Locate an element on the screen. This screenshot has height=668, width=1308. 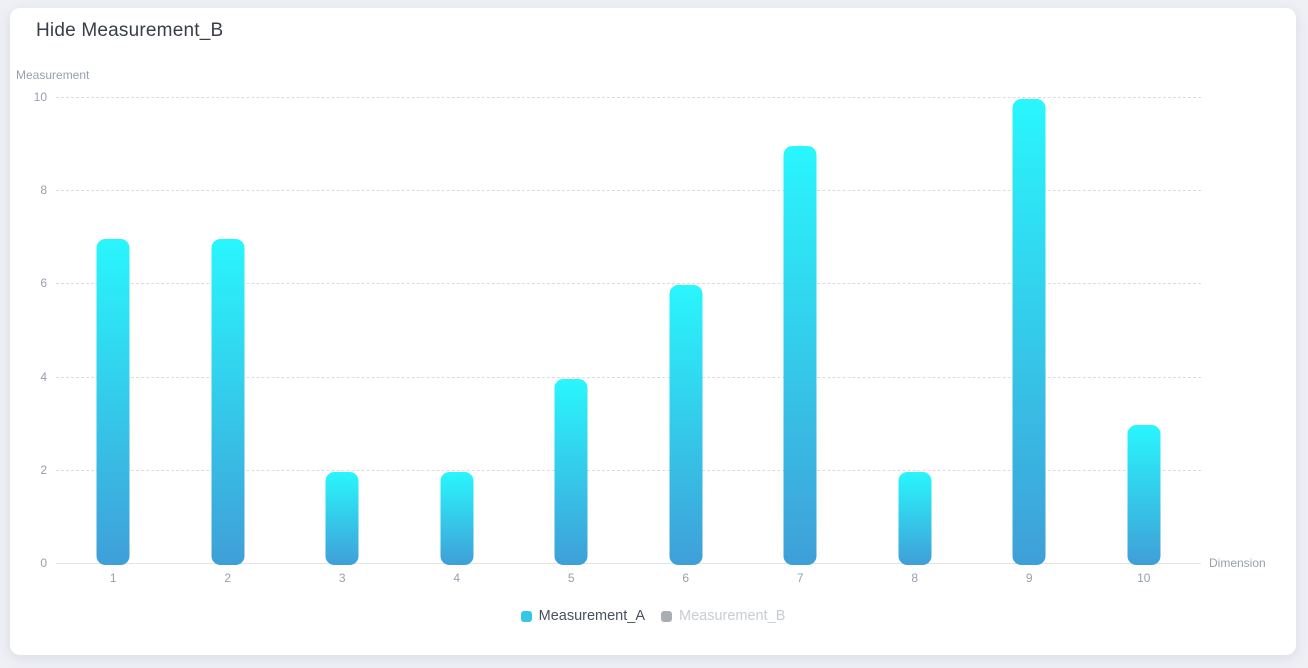
x-tick-label-1: 1 is located at coordinates (113, 578).